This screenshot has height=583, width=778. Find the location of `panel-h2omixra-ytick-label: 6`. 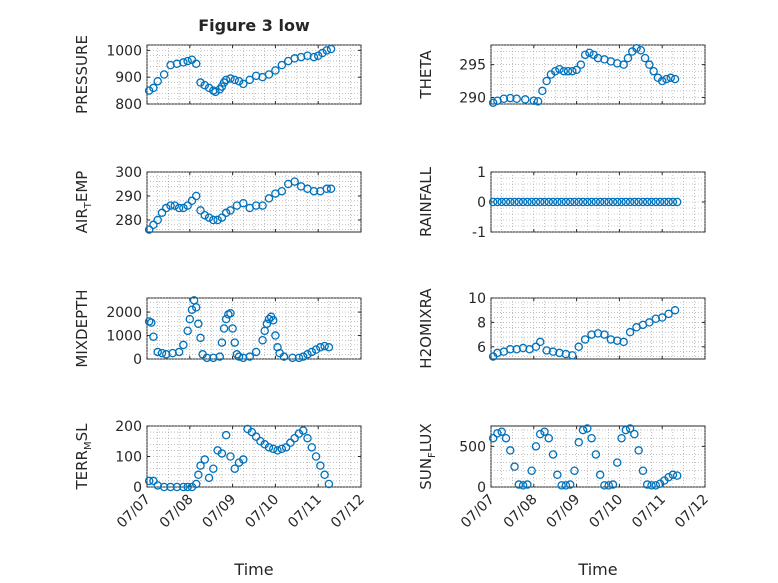

panel-h2omixra-ytick-label: 6 is located at coordinates (481, 348).